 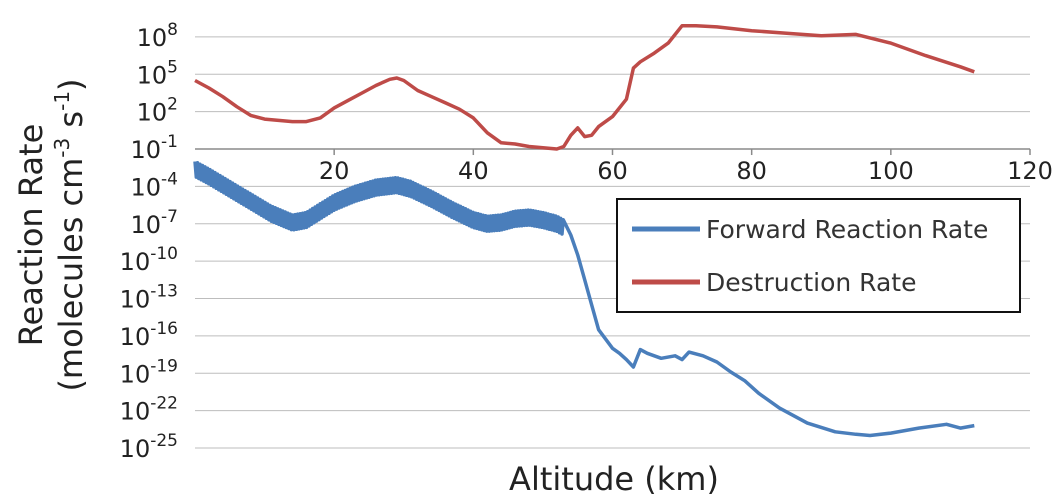 What do you see at coordinates (149, 410) in the screenshot?
I see `y-tick-label: 10⁻²²` at bounding box center [149, 410].